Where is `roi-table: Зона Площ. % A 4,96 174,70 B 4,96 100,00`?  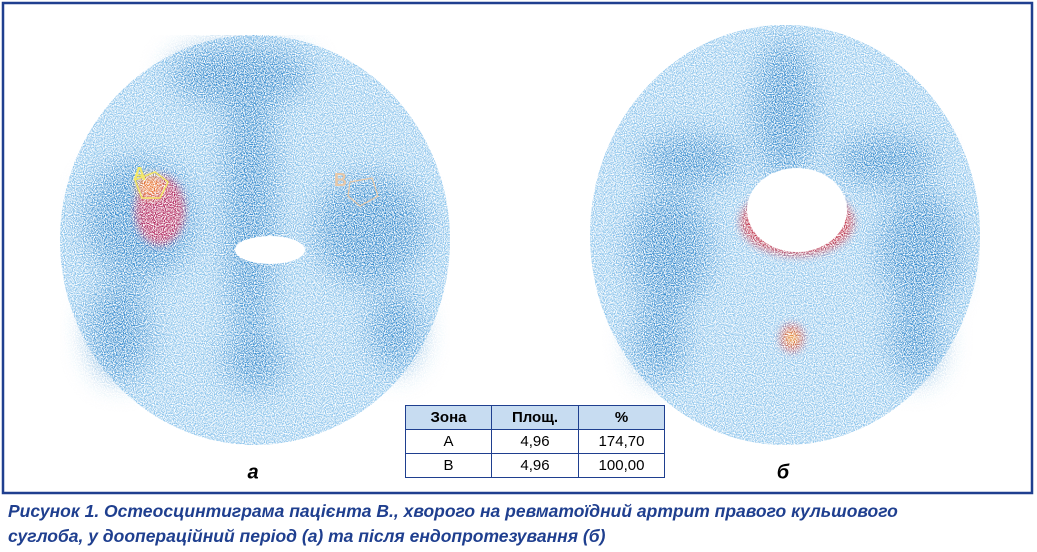 roi-table: Зона Площ. % A 4,96 174,70 B 4,96 100,00 is located at coordinates (535, 441).